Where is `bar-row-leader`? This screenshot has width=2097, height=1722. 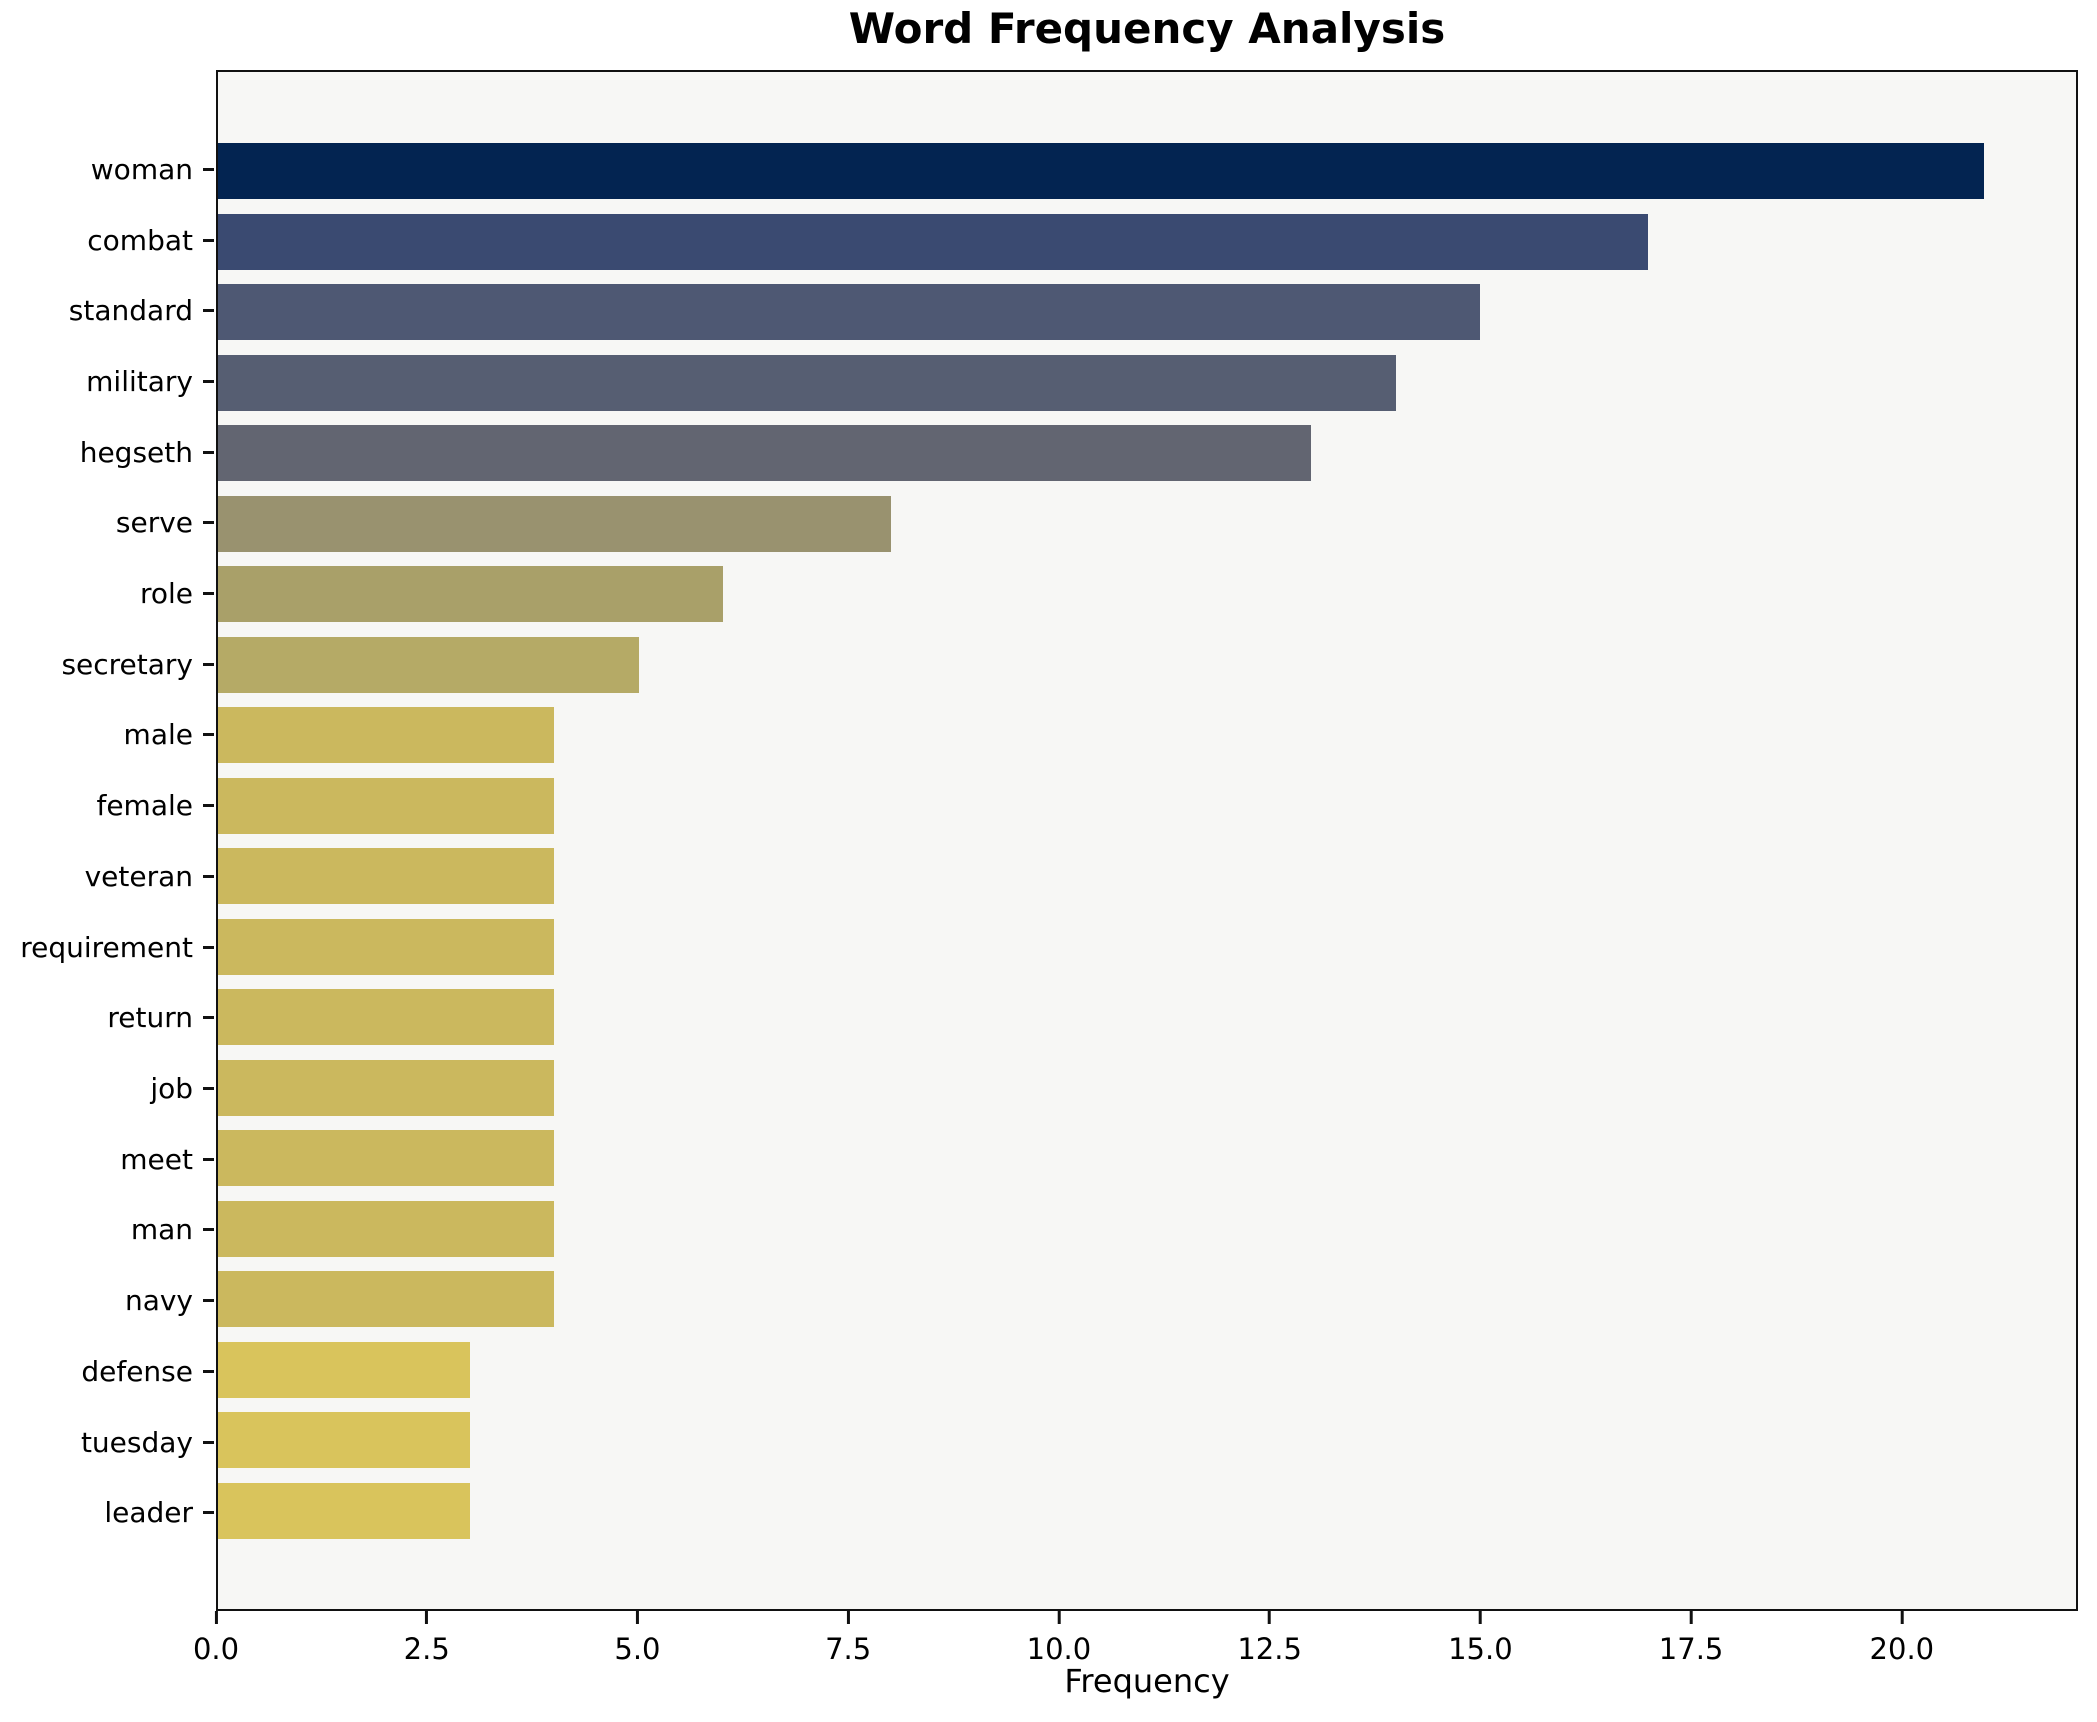
bar-row-leader is located at coordinates (1147, 1511).